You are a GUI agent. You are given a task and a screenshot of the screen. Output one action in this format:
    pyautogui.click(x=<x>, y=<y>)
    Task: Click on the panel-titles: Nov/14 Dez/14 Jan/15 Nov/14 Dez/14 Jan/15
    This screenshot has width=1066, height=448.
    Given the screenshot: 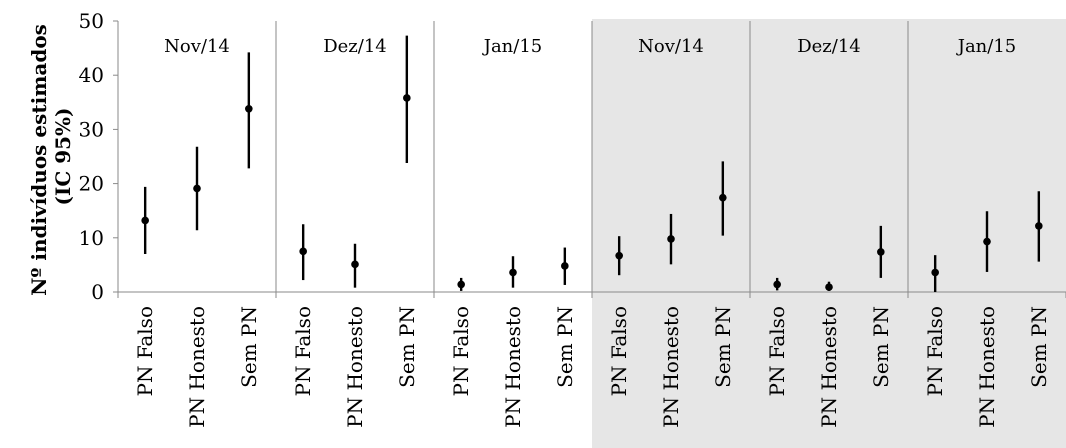 What is the action you would take?
    pyautogui.click(x=590, y=46)
    